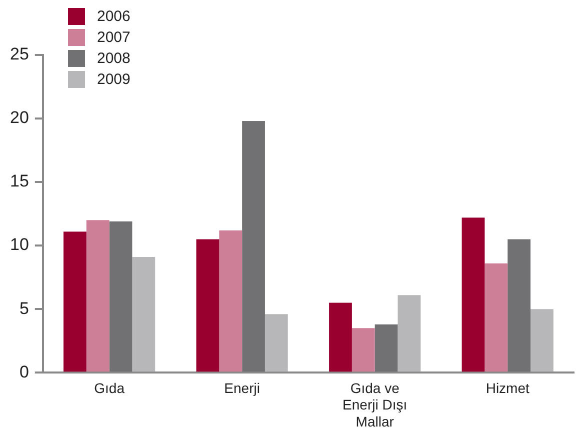 The height and width of the screenshot is (439, 582). Describe the element at coordinates (113, 37) in the screenshot. I see `legend-label: 2007` at that location.